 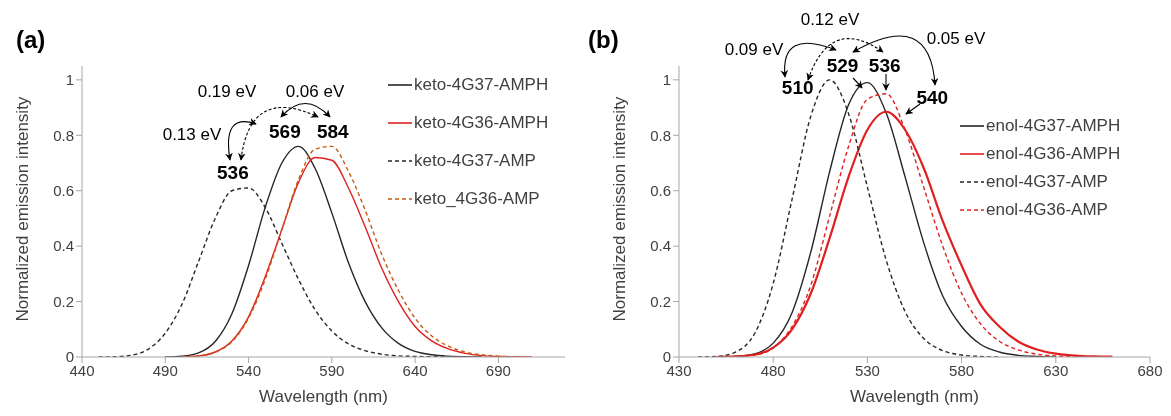 What do you see at coordinates (956, 39) in the screenshot?
I see `text: 0.05 eV` at bounding box center [956, 39].